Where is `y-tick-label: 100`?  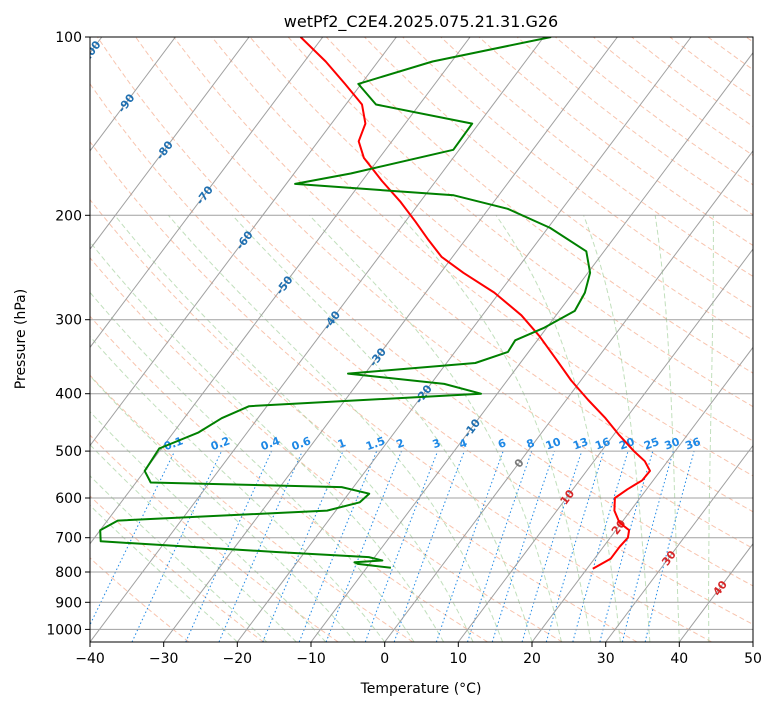
y-tick-label: 100 is located at coordinates (68, 38).